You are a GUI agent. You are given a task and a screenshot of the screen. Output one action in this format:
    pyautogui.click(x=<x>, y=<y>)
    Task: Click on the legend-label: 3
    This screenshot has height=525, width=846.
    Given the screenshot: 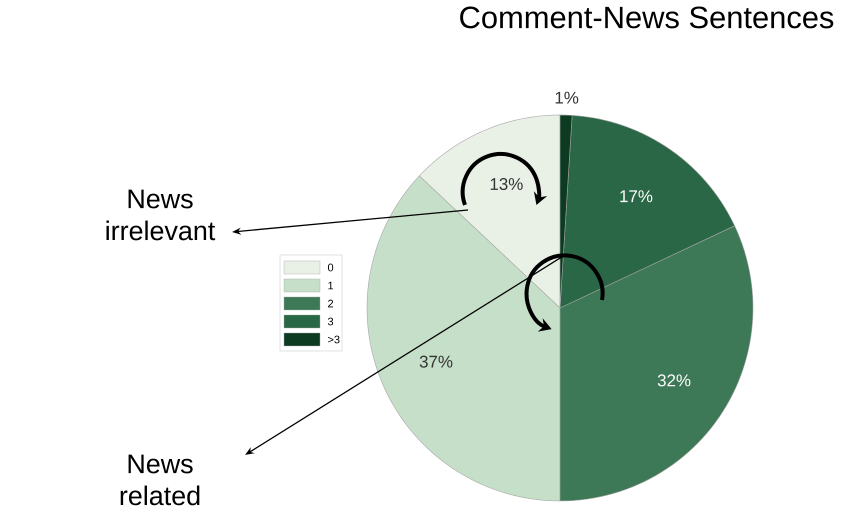 What is the action you would take?
    pyautogui.click(x=331, y=322)
    